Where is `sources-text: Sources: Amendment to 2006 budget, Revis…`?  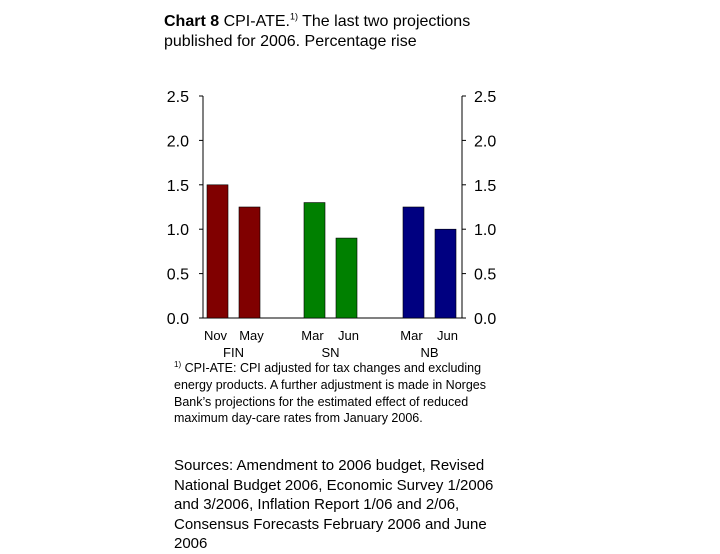
sources-text: Sources: Amendment to 2006 budget, Revis… is located at coordinates (334, 504).